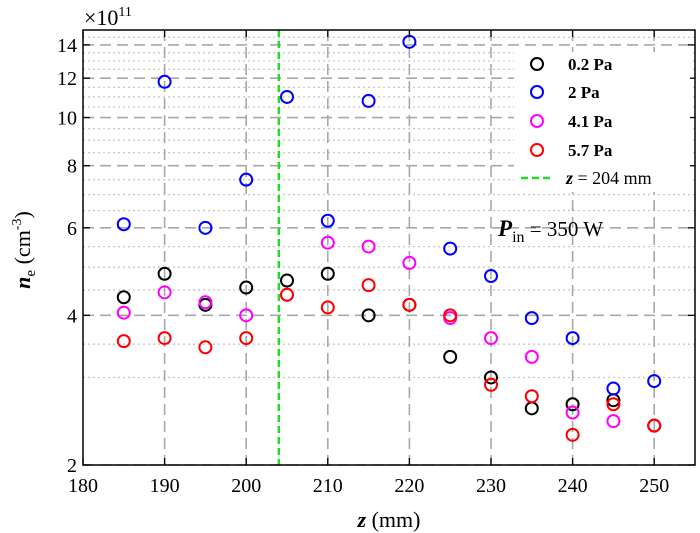 The image size is (700, 533). What do you see at coordinates (389, 519) in the screenshot?
I see `x-axis-label: z (mm)` at bounding box center [389, 519].